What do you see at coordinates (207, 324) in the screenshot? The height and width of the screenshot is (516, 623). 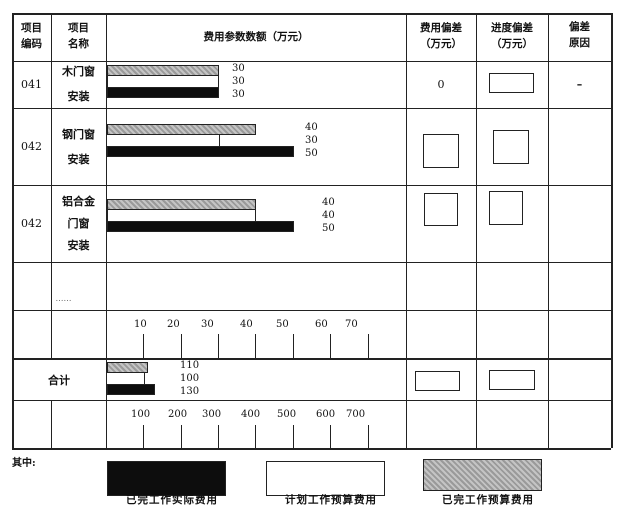 I see `axis-tick-label: 30` at bounding box center [207, 324].